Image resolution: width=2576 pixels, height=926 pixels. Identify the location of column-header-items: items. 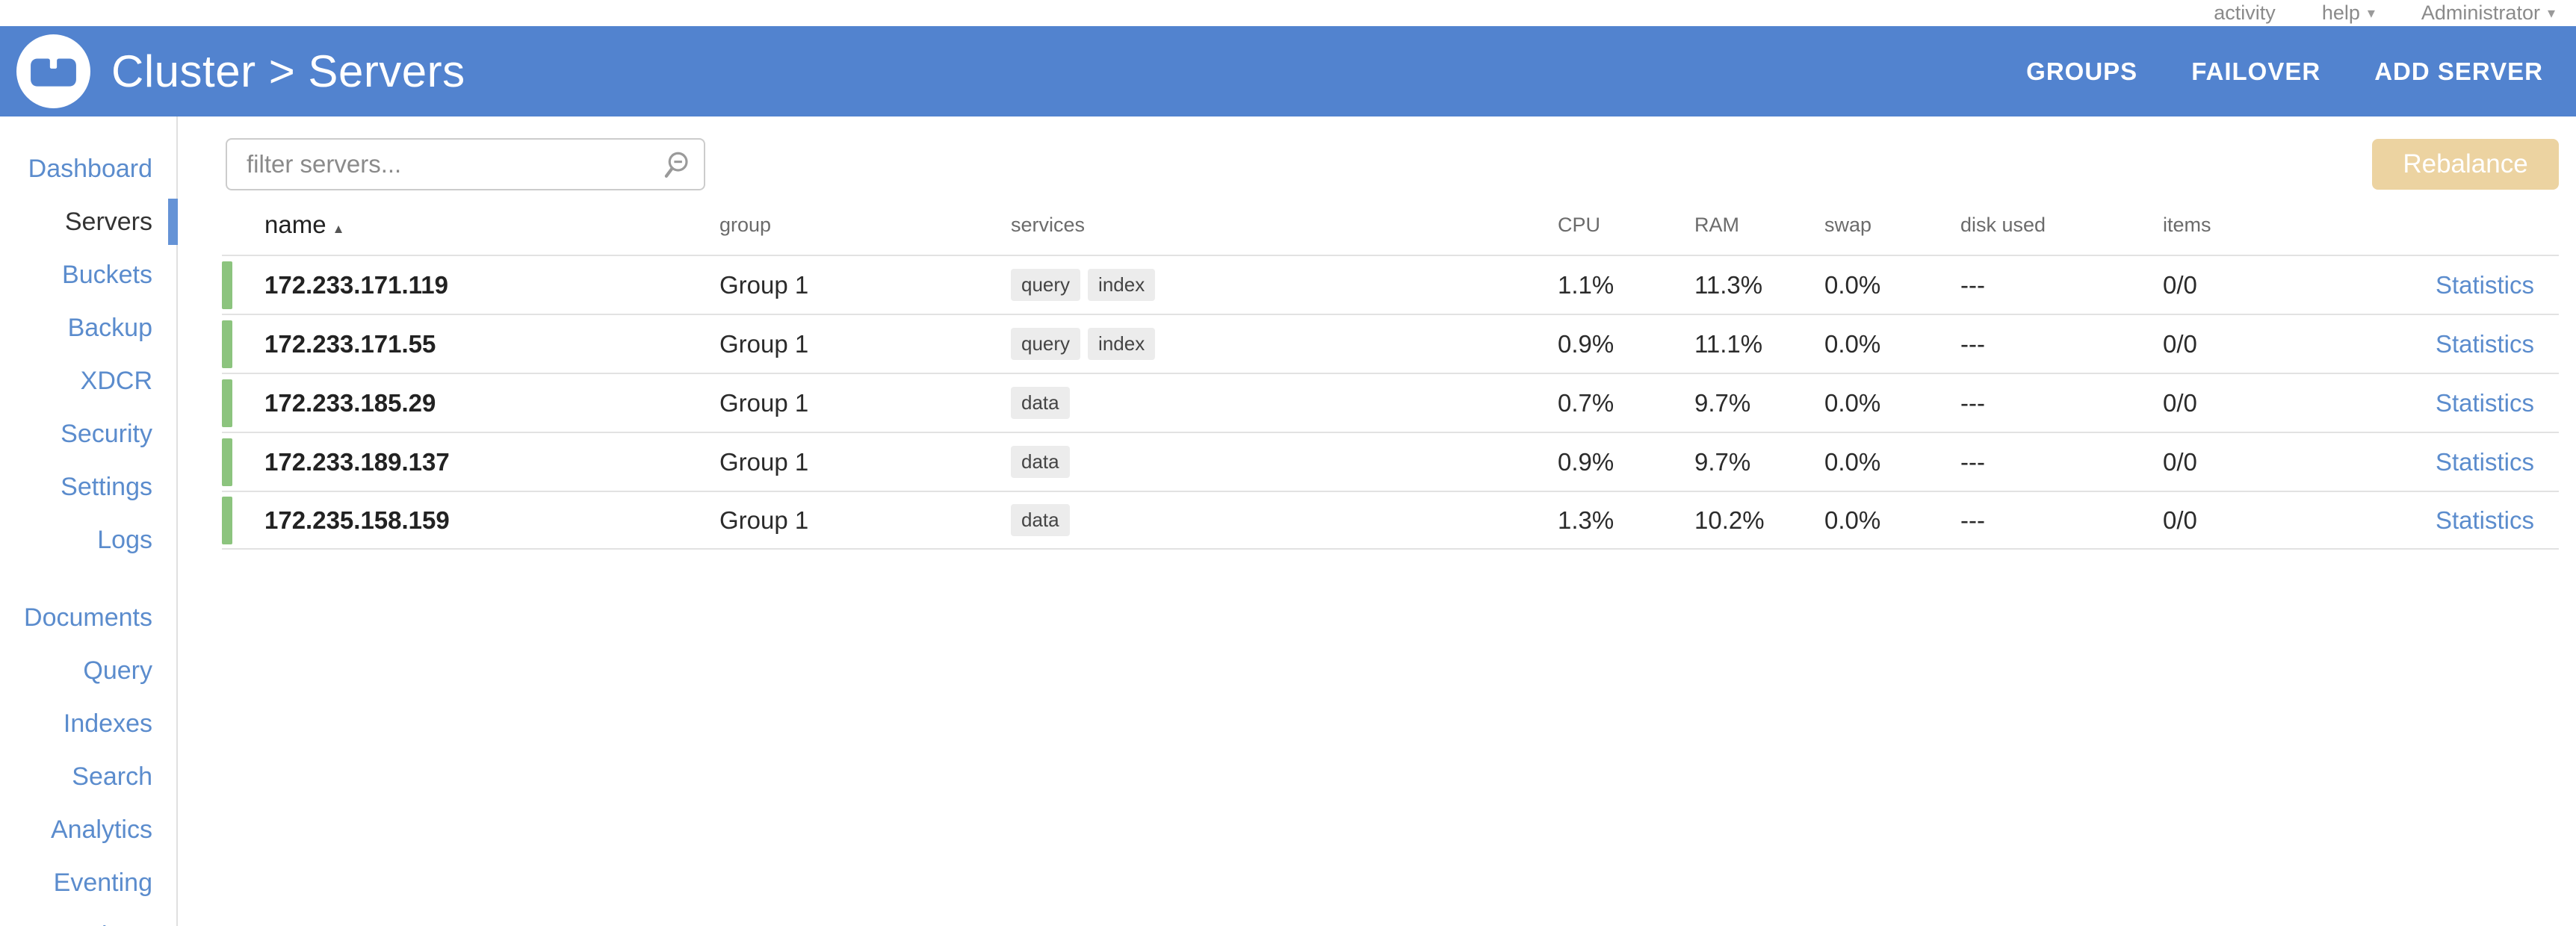
(2187, 225).